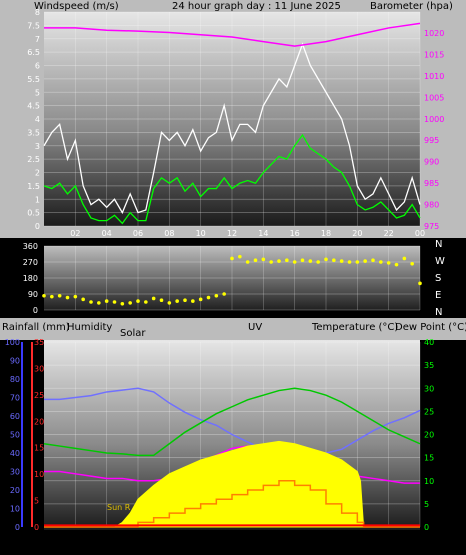  Describe the element at coordinates (33, 79) in the screenshot. I see `windspeed-y-tick-label: 5.5` at that location.